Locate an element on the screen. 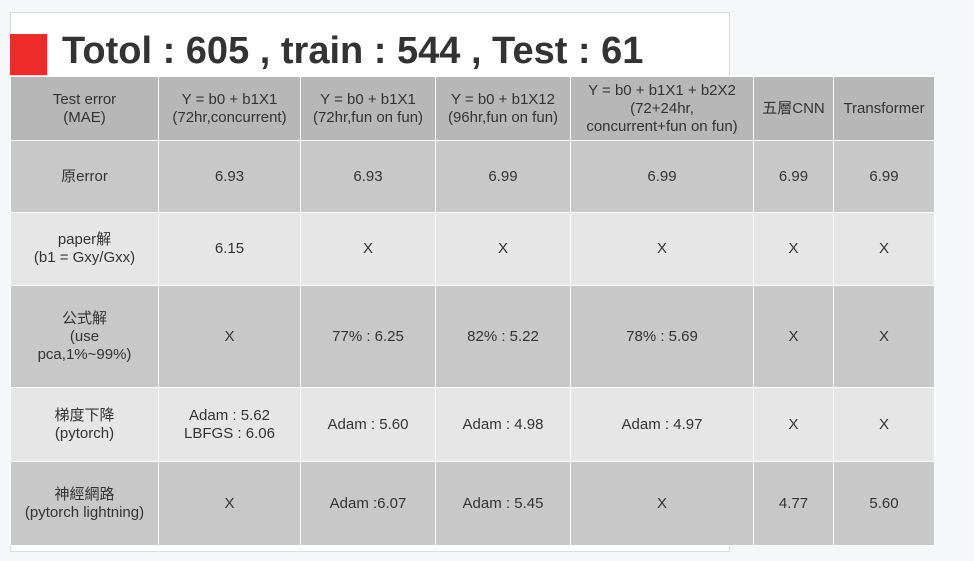 The width and height of the screenshot is (974, 561). cell-line: Adam : 4.97 is located at coordinates (662, 424).